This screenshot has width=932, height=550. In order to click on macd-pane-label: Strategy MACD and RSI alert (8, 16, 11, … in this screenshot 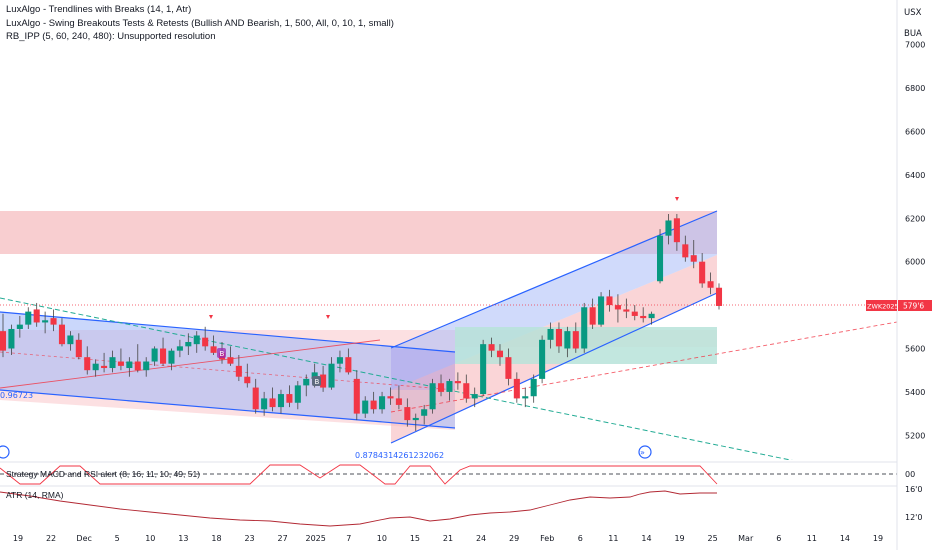, I will do `click(103, 474)`.